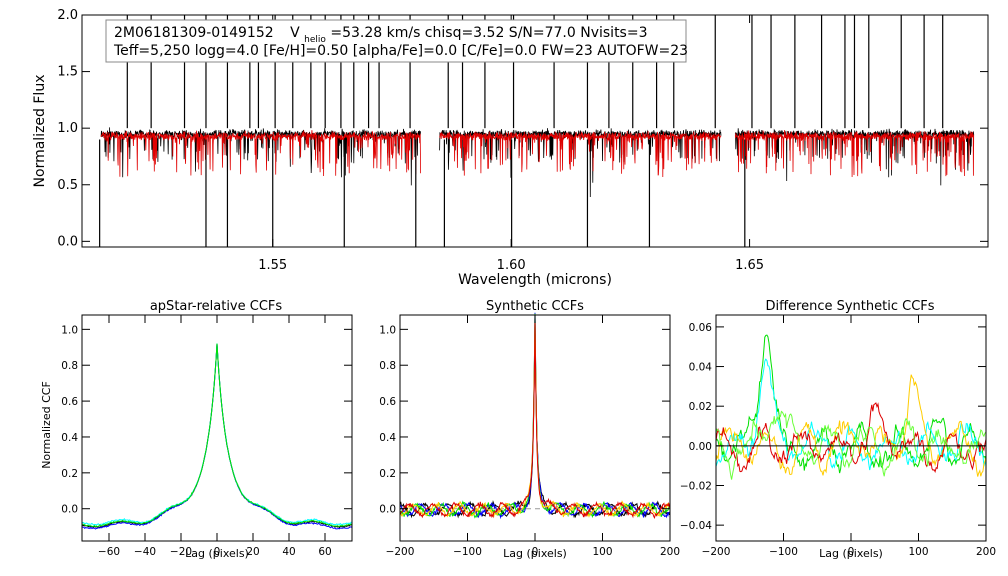 This screenshot has width=1008, height=576. What do you see at coordinates (216, 306) in the screenshot?
I see `apstar-ccf-title: apStar-relative CCFs` at bounding box center [216, 306].